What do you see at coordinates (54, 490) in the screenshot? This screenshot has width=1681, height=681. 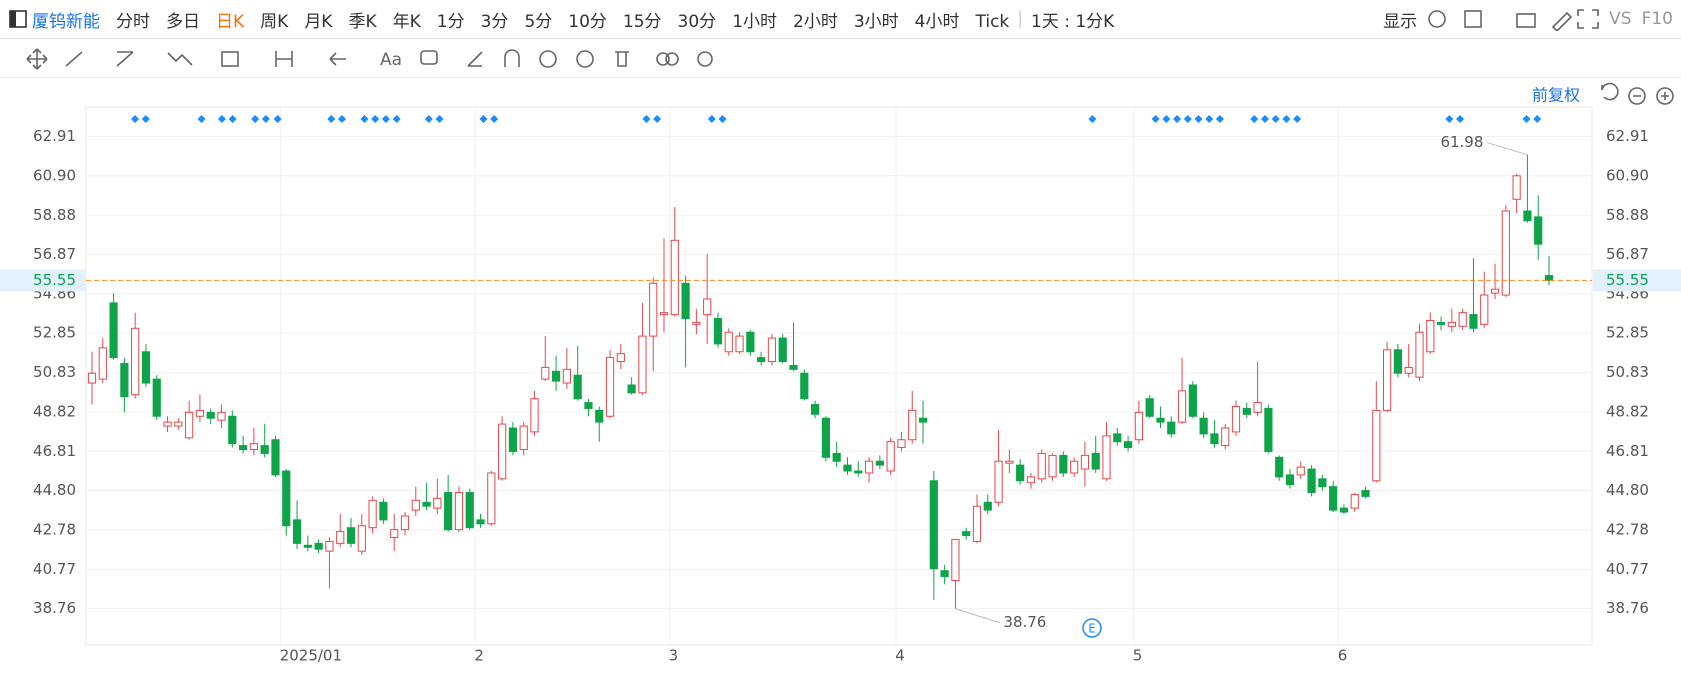 I see `y-tick-label: 44.80` at bounding box center [54, 490].